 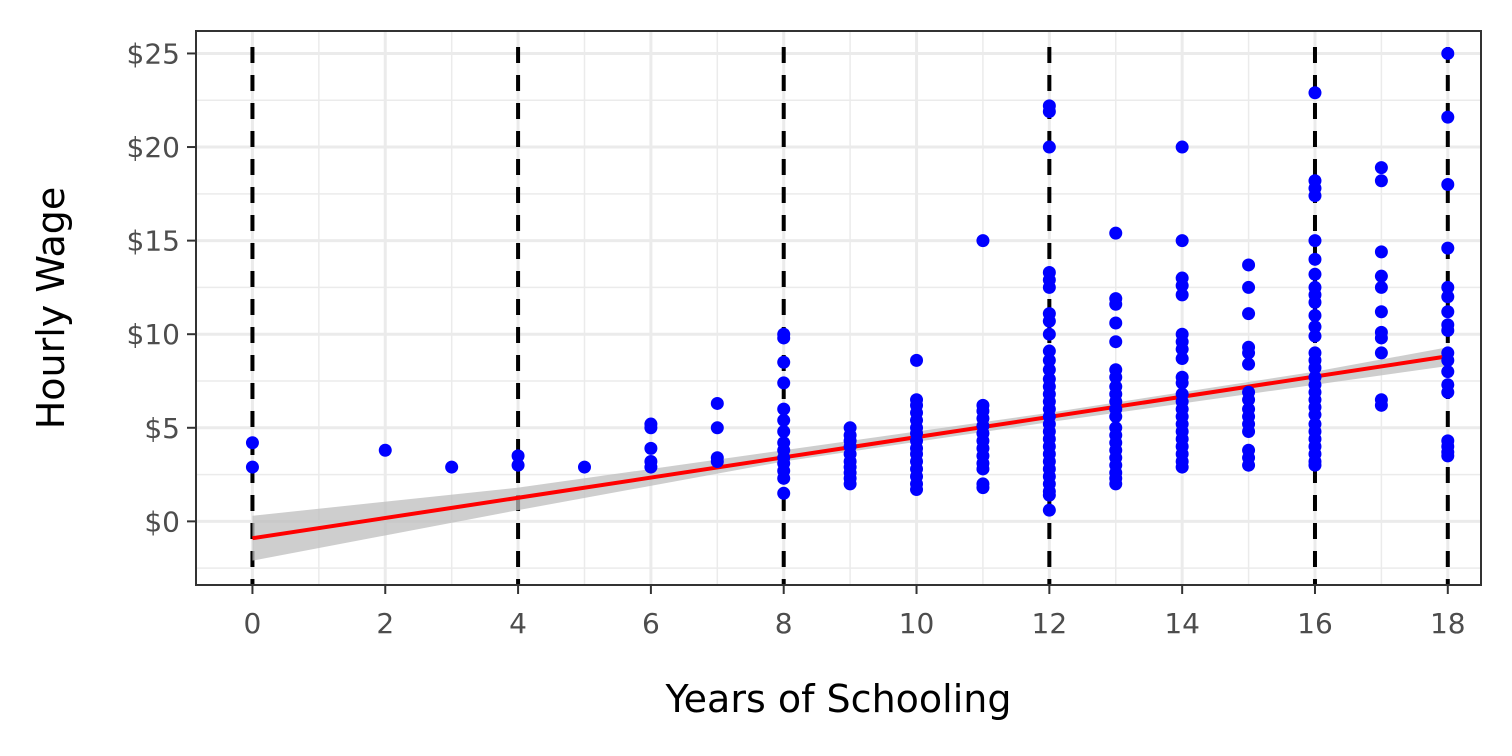 What do you see at coordinates (838, 699) in the screenshot?
I see `x-axis-title: Years of Schooling` at bounding box center [838, 699].